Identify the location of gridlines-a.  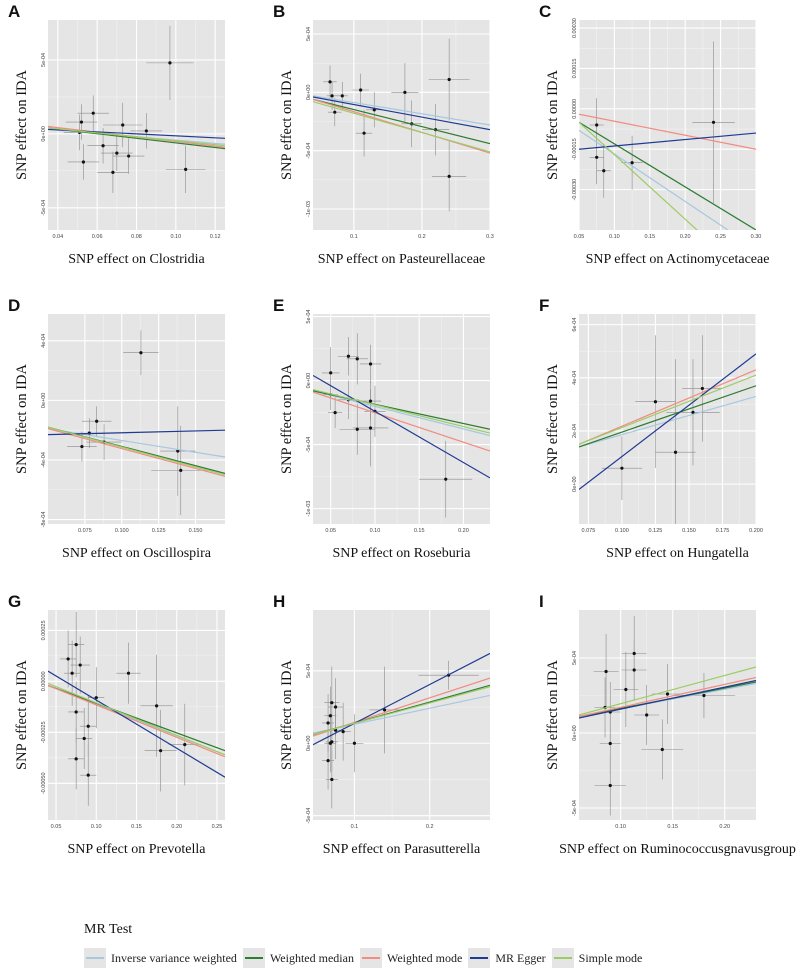
(136, 125).